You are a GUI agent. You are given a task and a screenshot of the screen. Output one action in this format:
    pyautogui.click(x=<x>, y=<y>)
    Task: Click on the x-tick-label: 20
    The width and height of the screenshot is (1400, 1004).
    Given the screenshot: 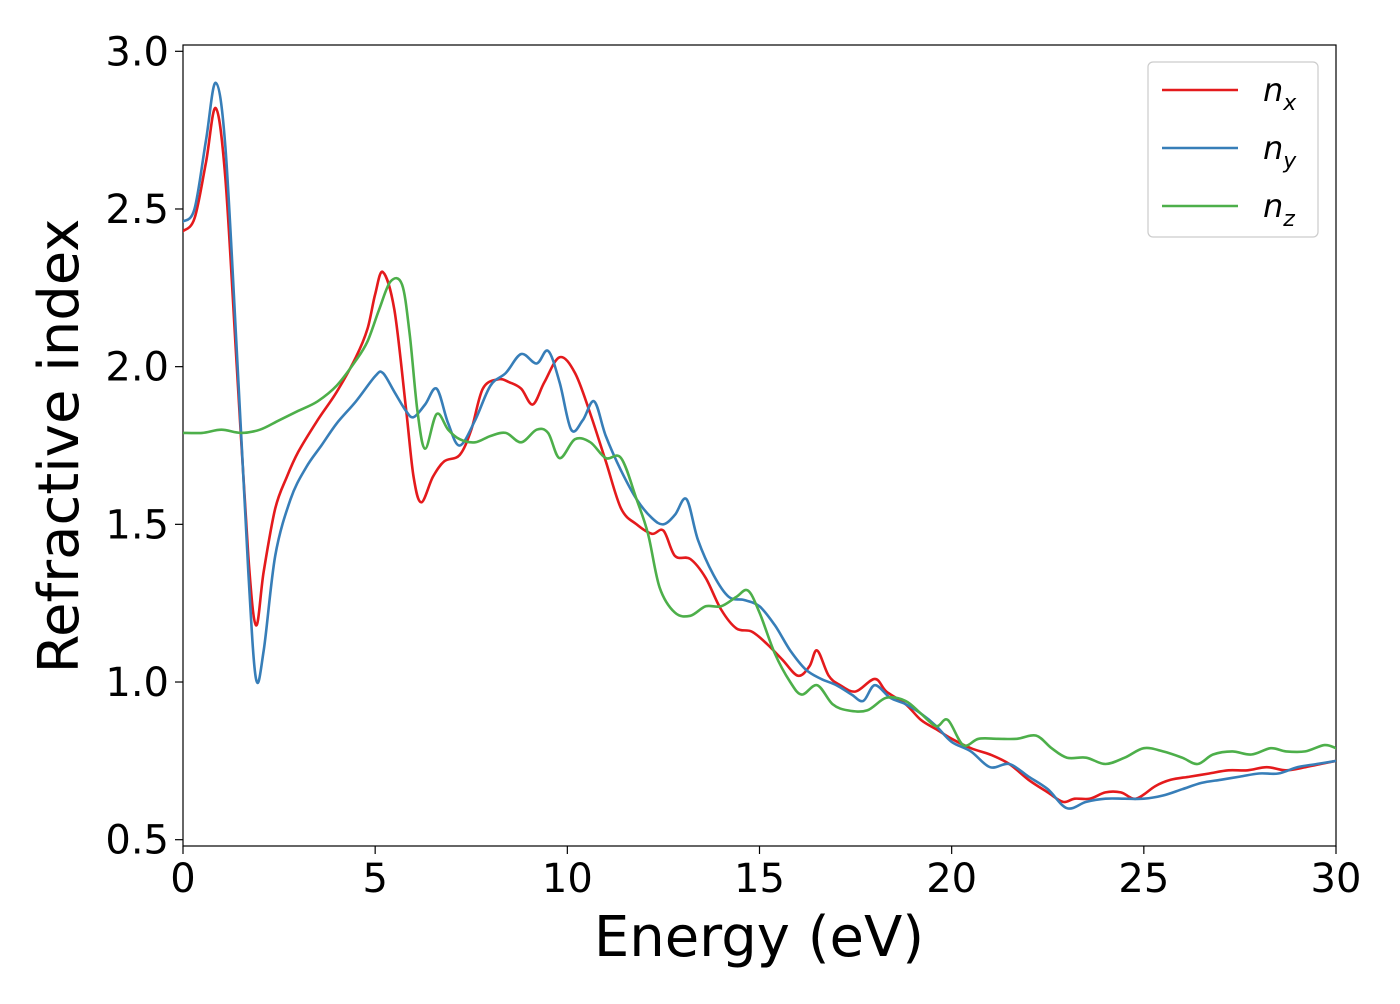 What is the action you would take?
    pyautogui.click(x=951, y=879)
    